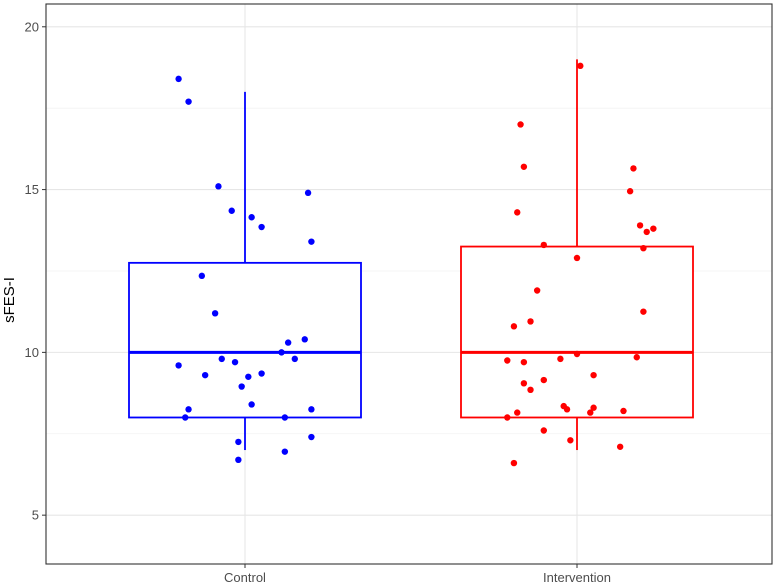 This screenshot has width=776, height=586. Describe the element at coordinates (9, 300) in the screenshot. I see `y-axis-title: sFES-I` at that location.